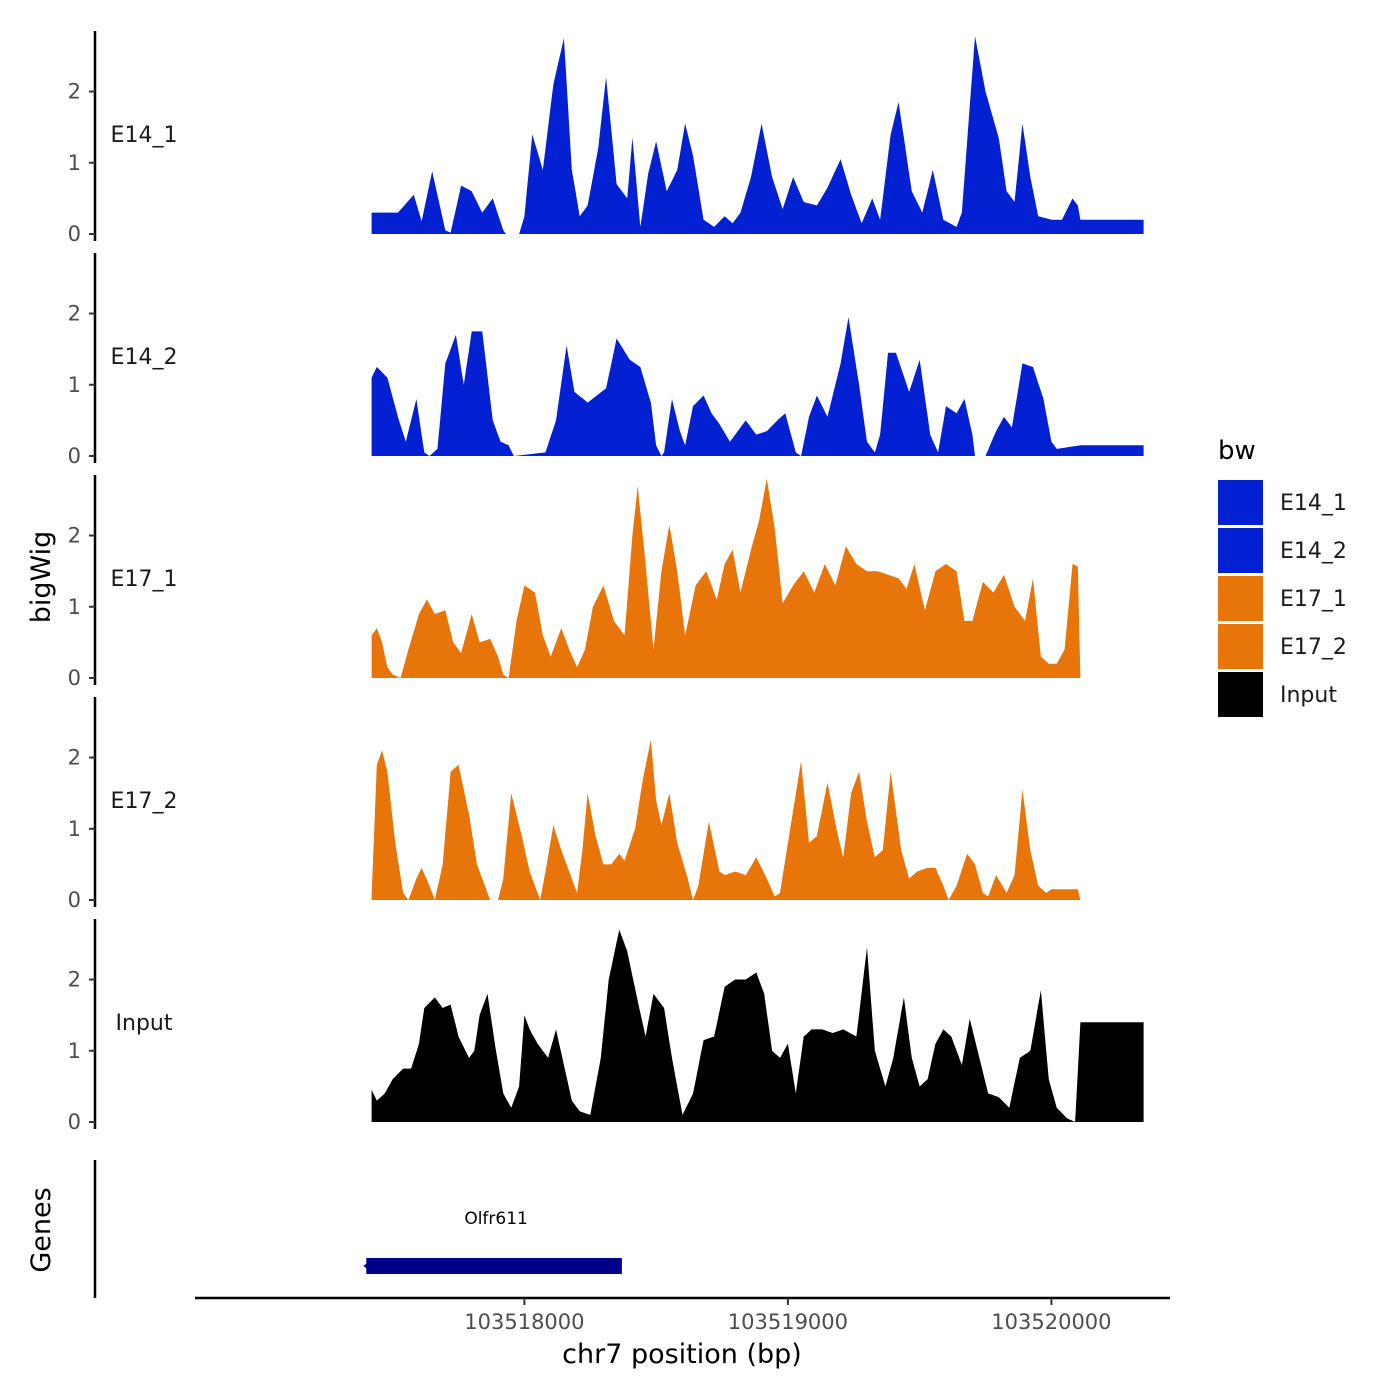 The image size is (1400, 1400). I want to click on genes-layer: Olfr611, so click(357, 1229).